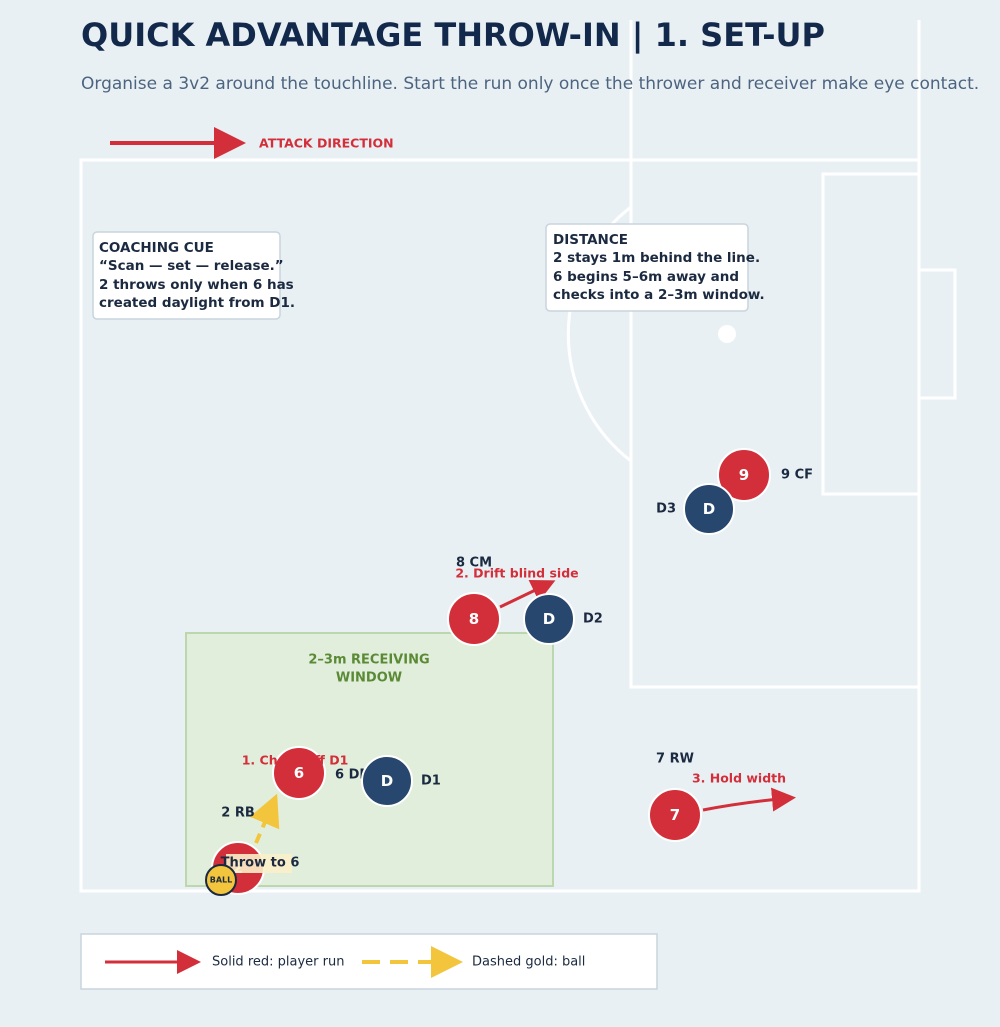 This screenshot has height=1027, width=1000. I want to click on ball-label: BALL, so click(221, 880).